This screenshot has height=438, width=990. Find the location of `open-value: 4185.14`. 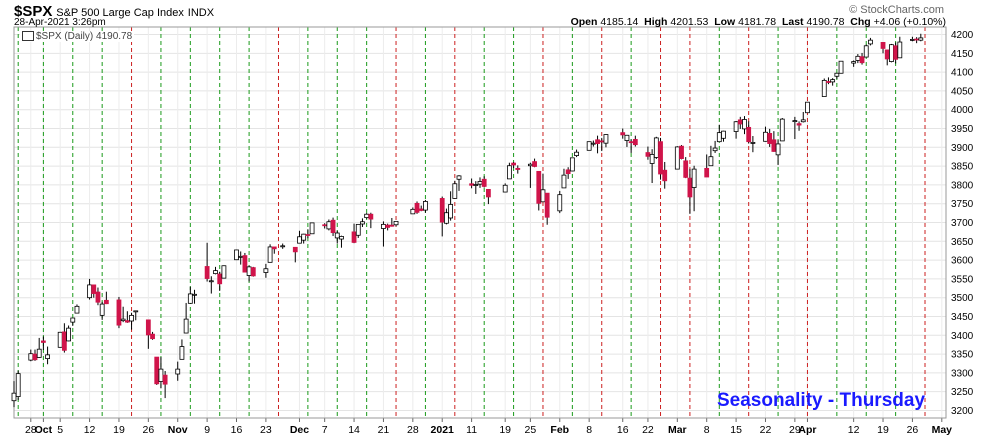

open-value: 4185.14 is located at coordinates (619, 22).